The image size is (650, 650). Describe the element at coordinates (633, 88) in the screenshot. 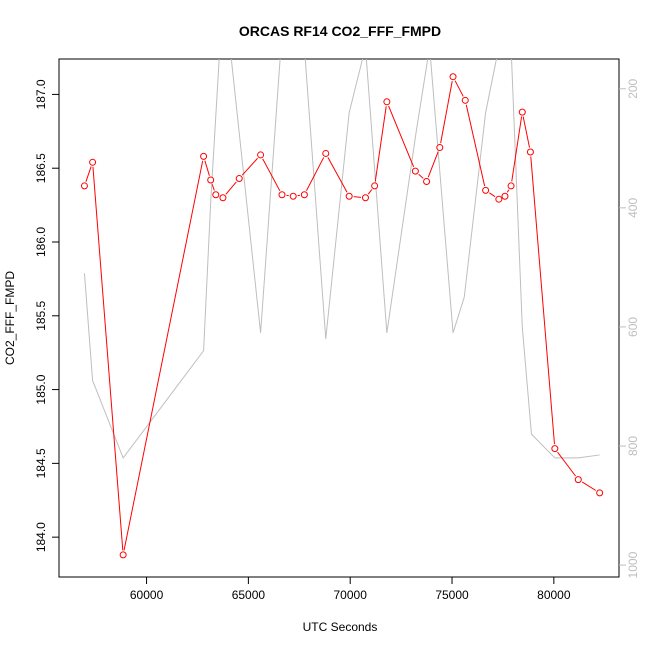

I see `y2-tick-label: 200` at that location.